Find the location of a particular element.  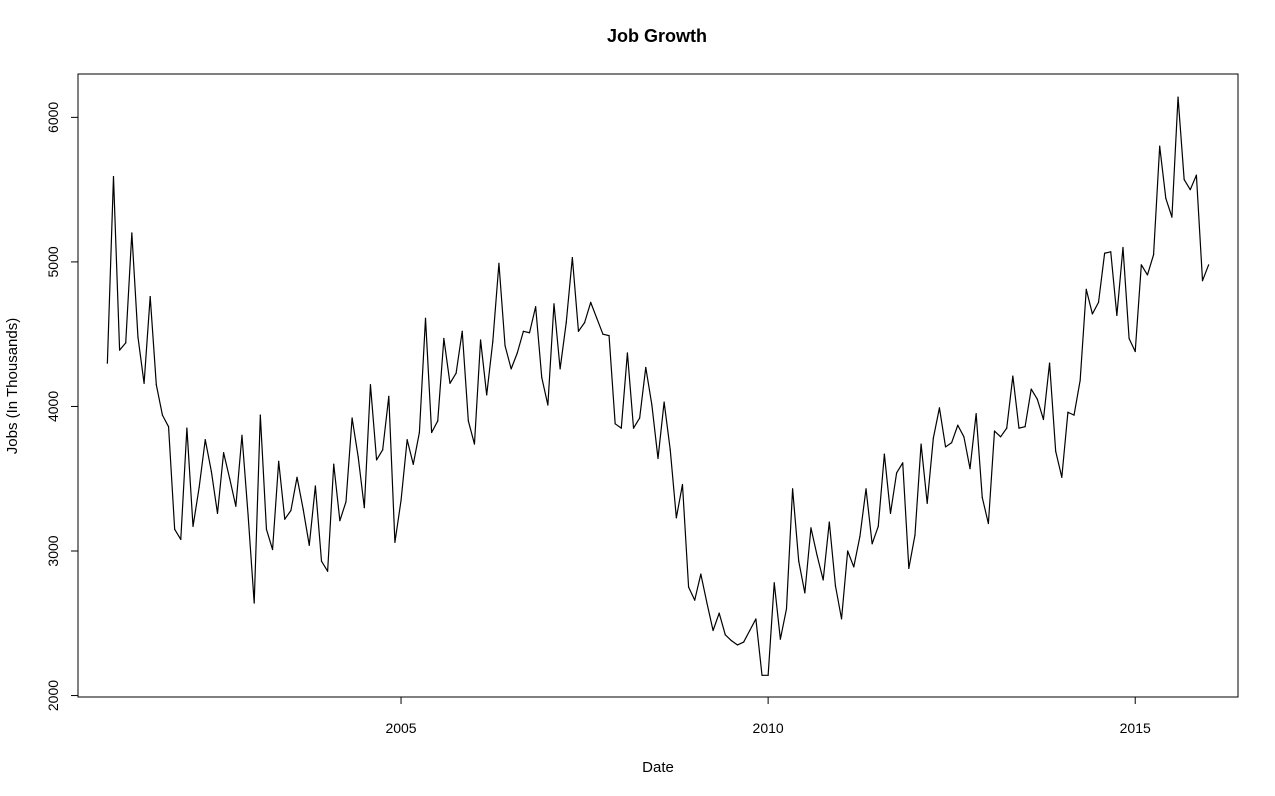

y-tick-label: 4000 is located at coordinates (53, 406).